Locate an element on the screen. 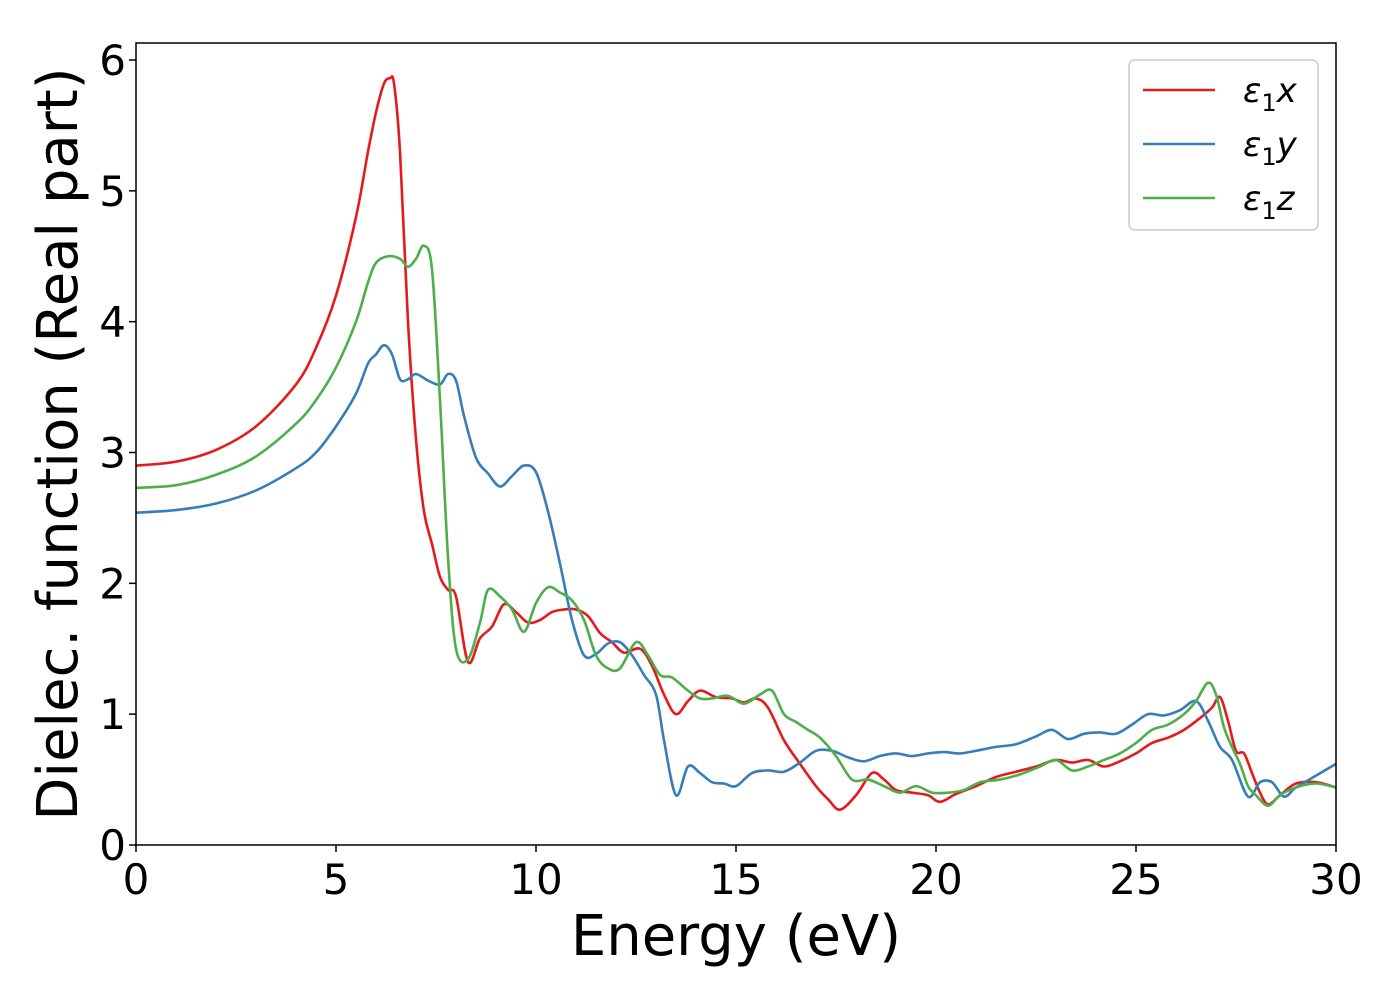 The image size is (1400, 1000). x-tick-label: 5 is located at coordinates (336, 879).